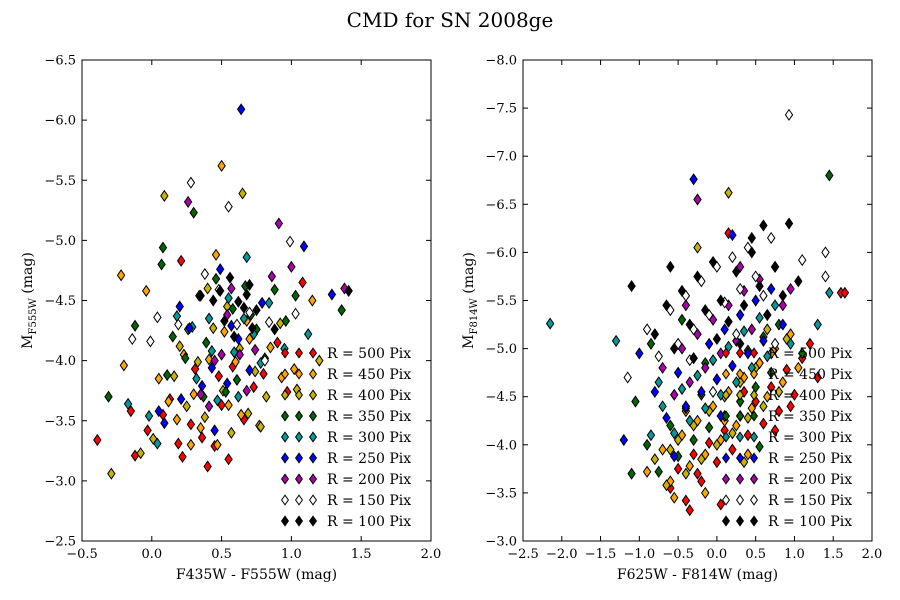  I want to click on y-tick-label: −7.0, so click(501, 157).